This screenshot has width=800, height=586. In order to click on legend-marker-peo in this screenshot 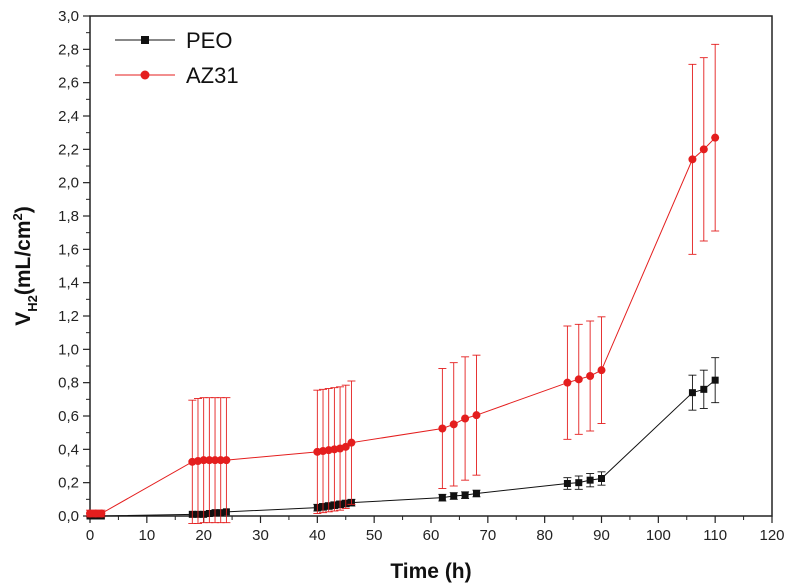, I will do `click(145, 40)`.